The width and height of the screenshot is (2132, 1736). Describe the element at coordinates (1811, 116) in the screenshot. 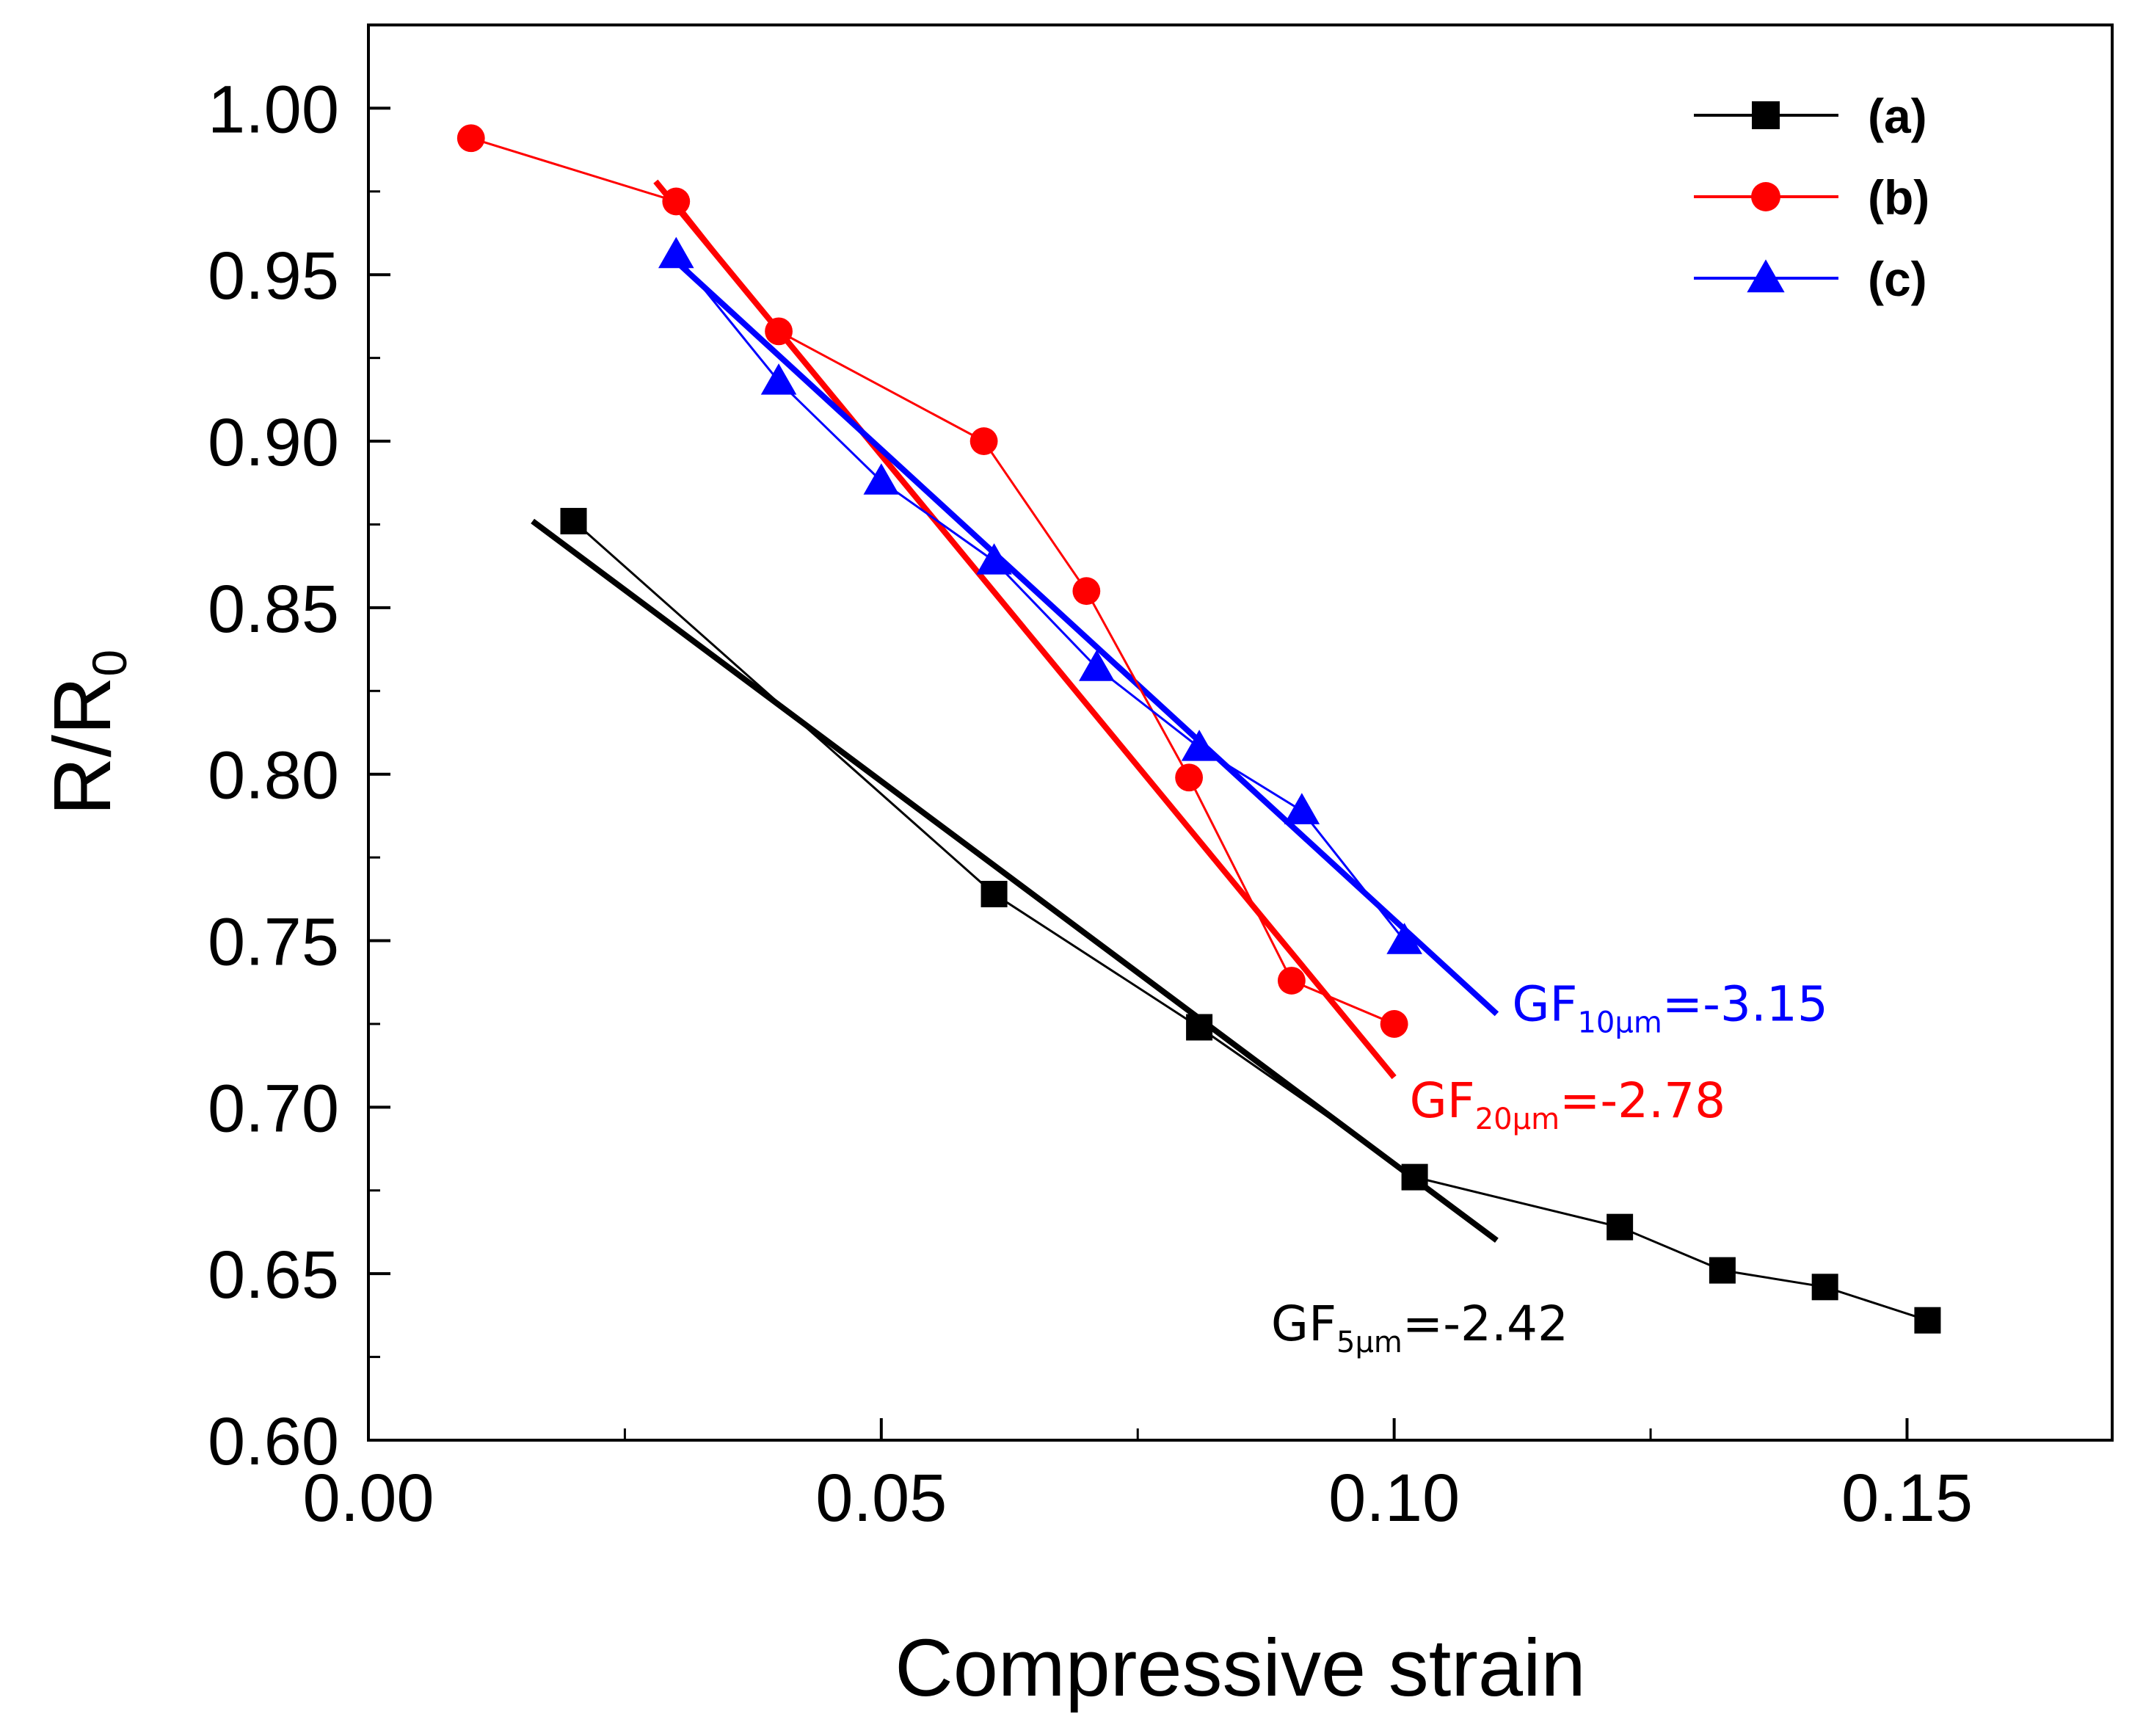

I see `legend-item: (a)` at that location.